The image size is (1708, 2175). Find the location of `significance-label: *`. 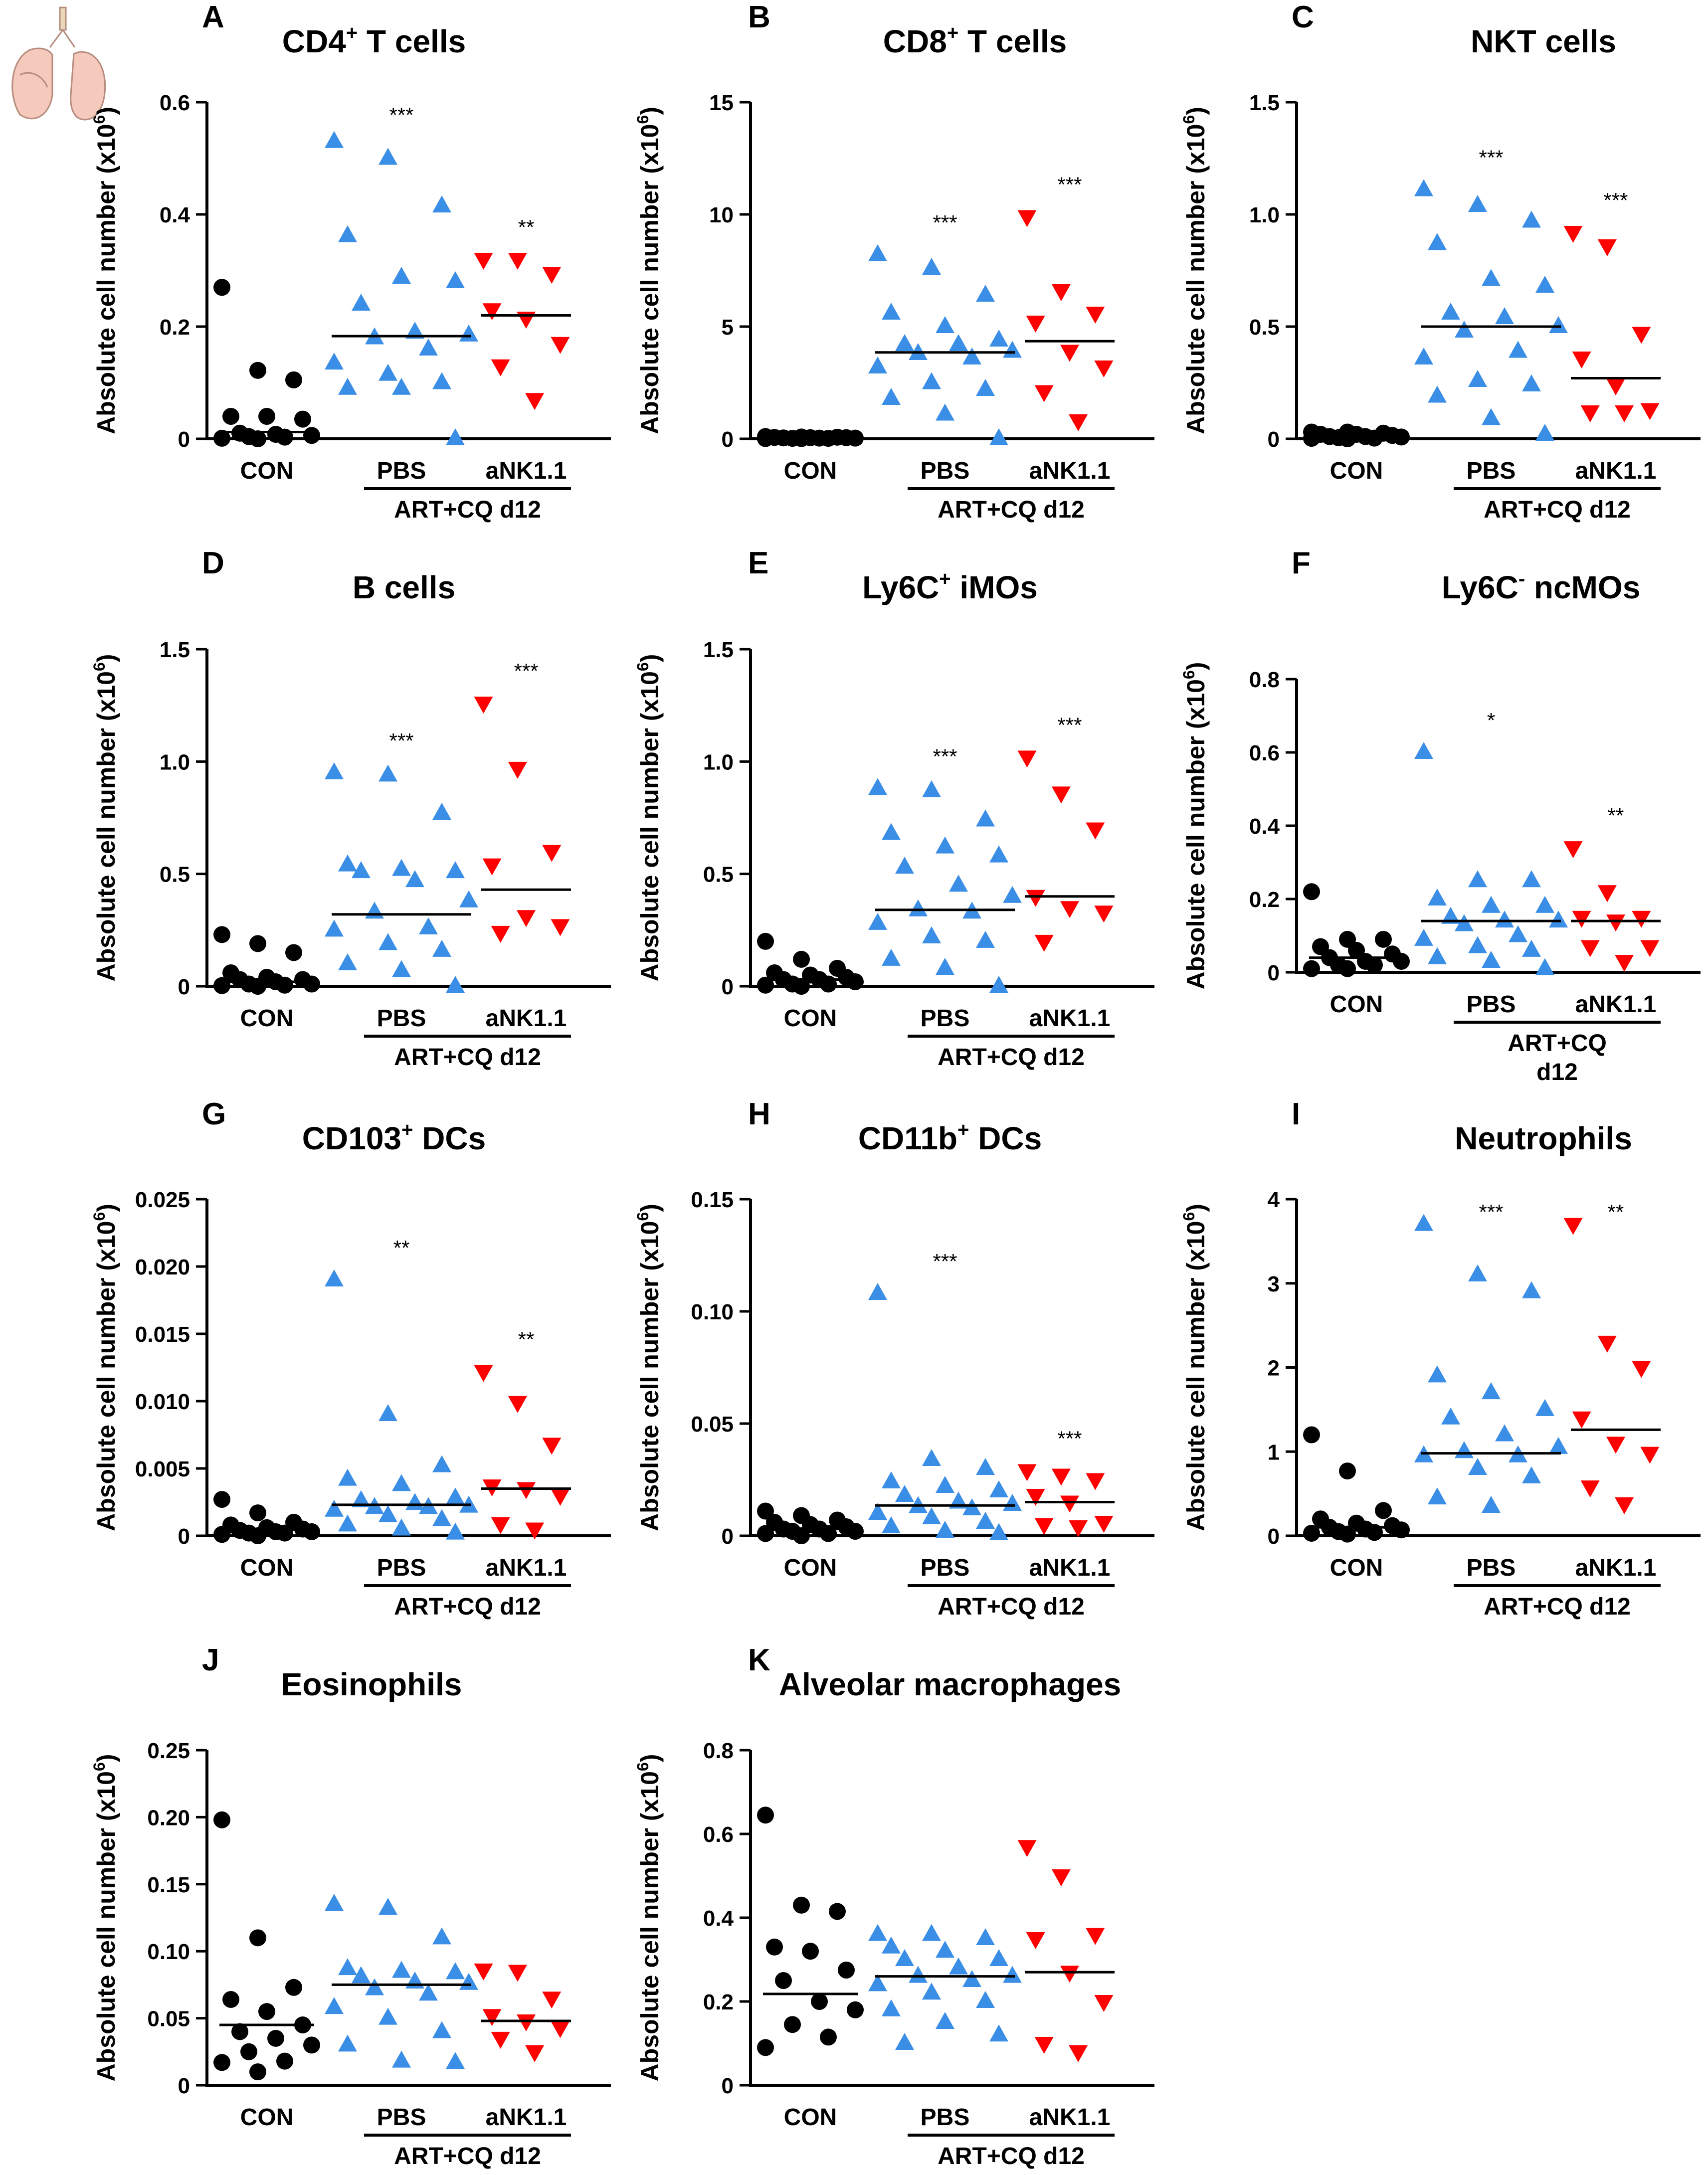

significance-label: * is located at coordinates (1491, 720).